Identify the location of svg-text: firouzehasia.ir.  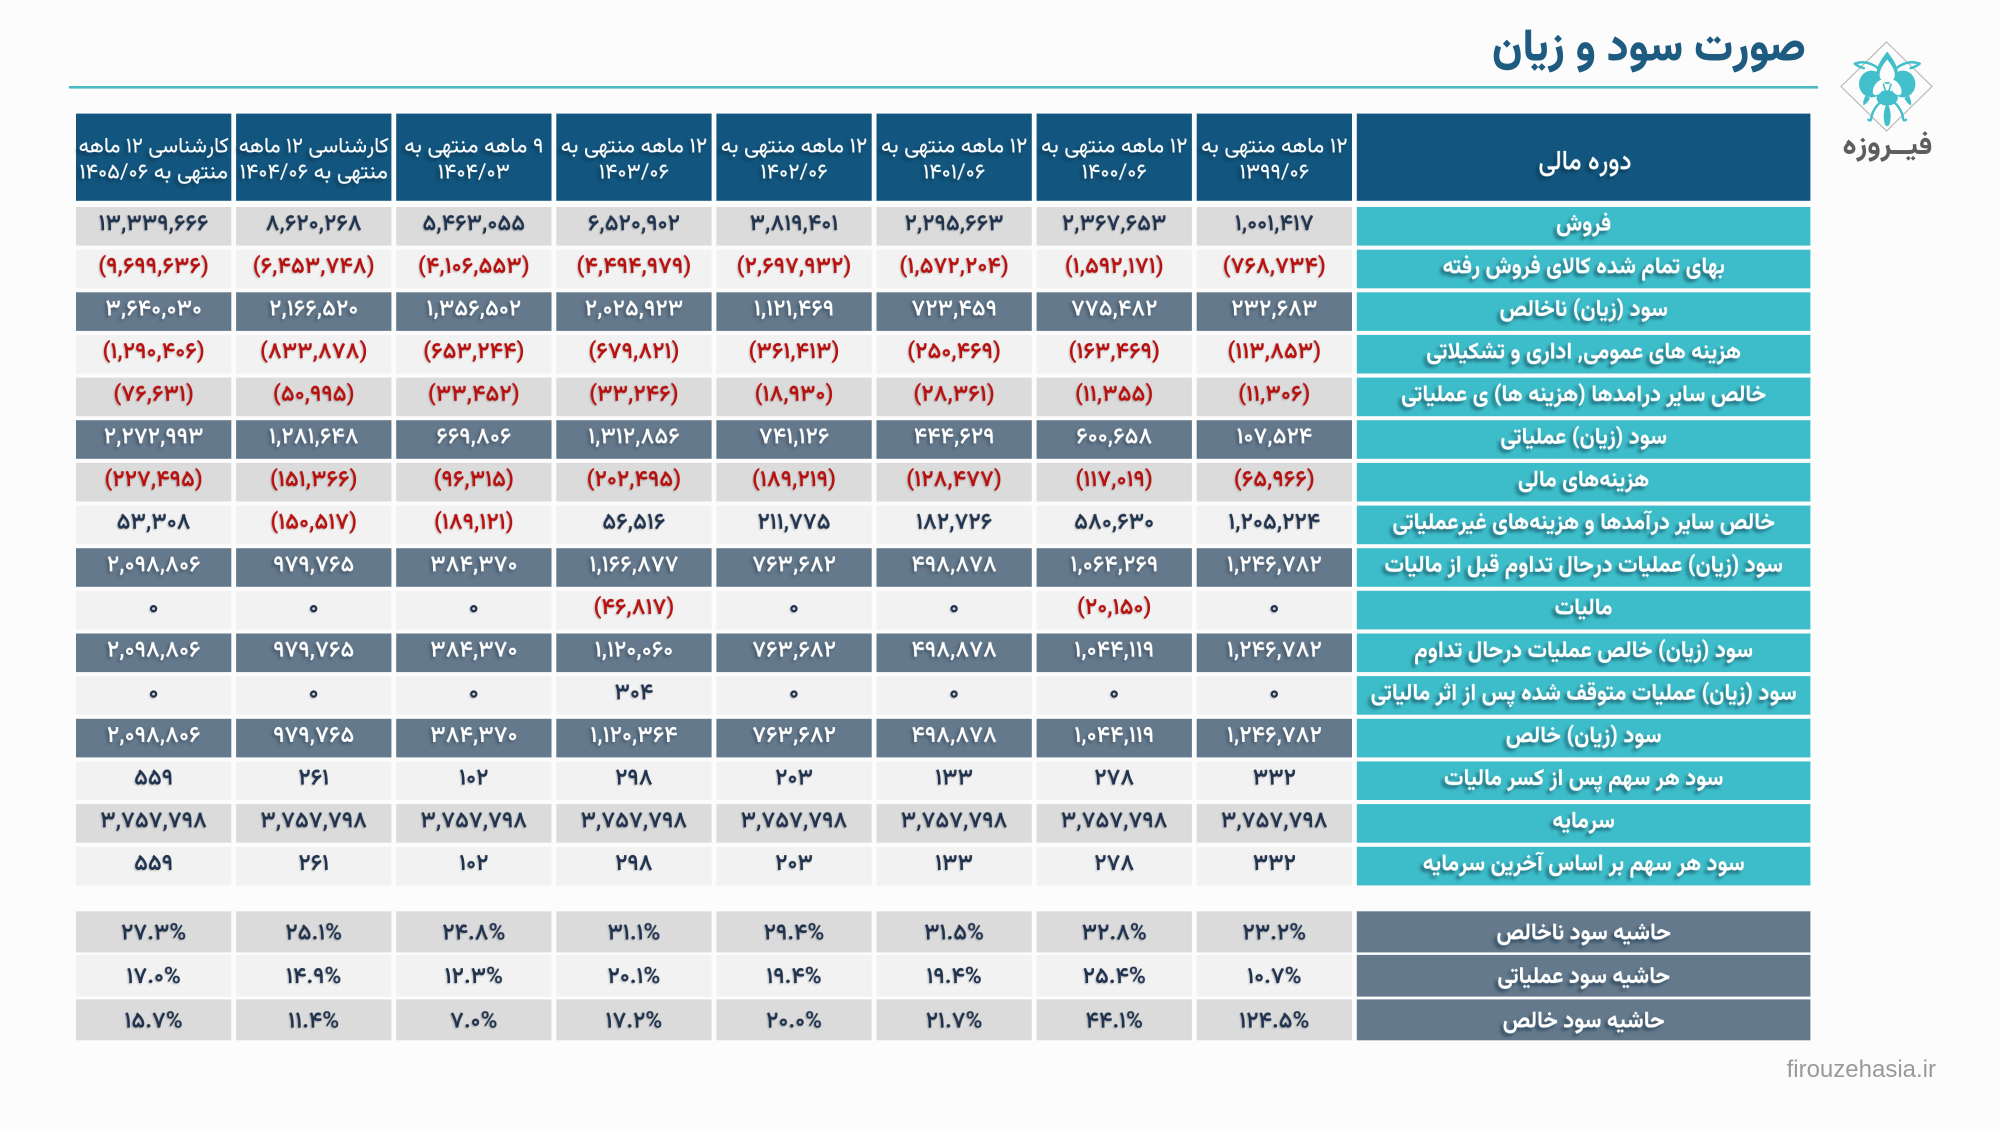
(1861, 1069).